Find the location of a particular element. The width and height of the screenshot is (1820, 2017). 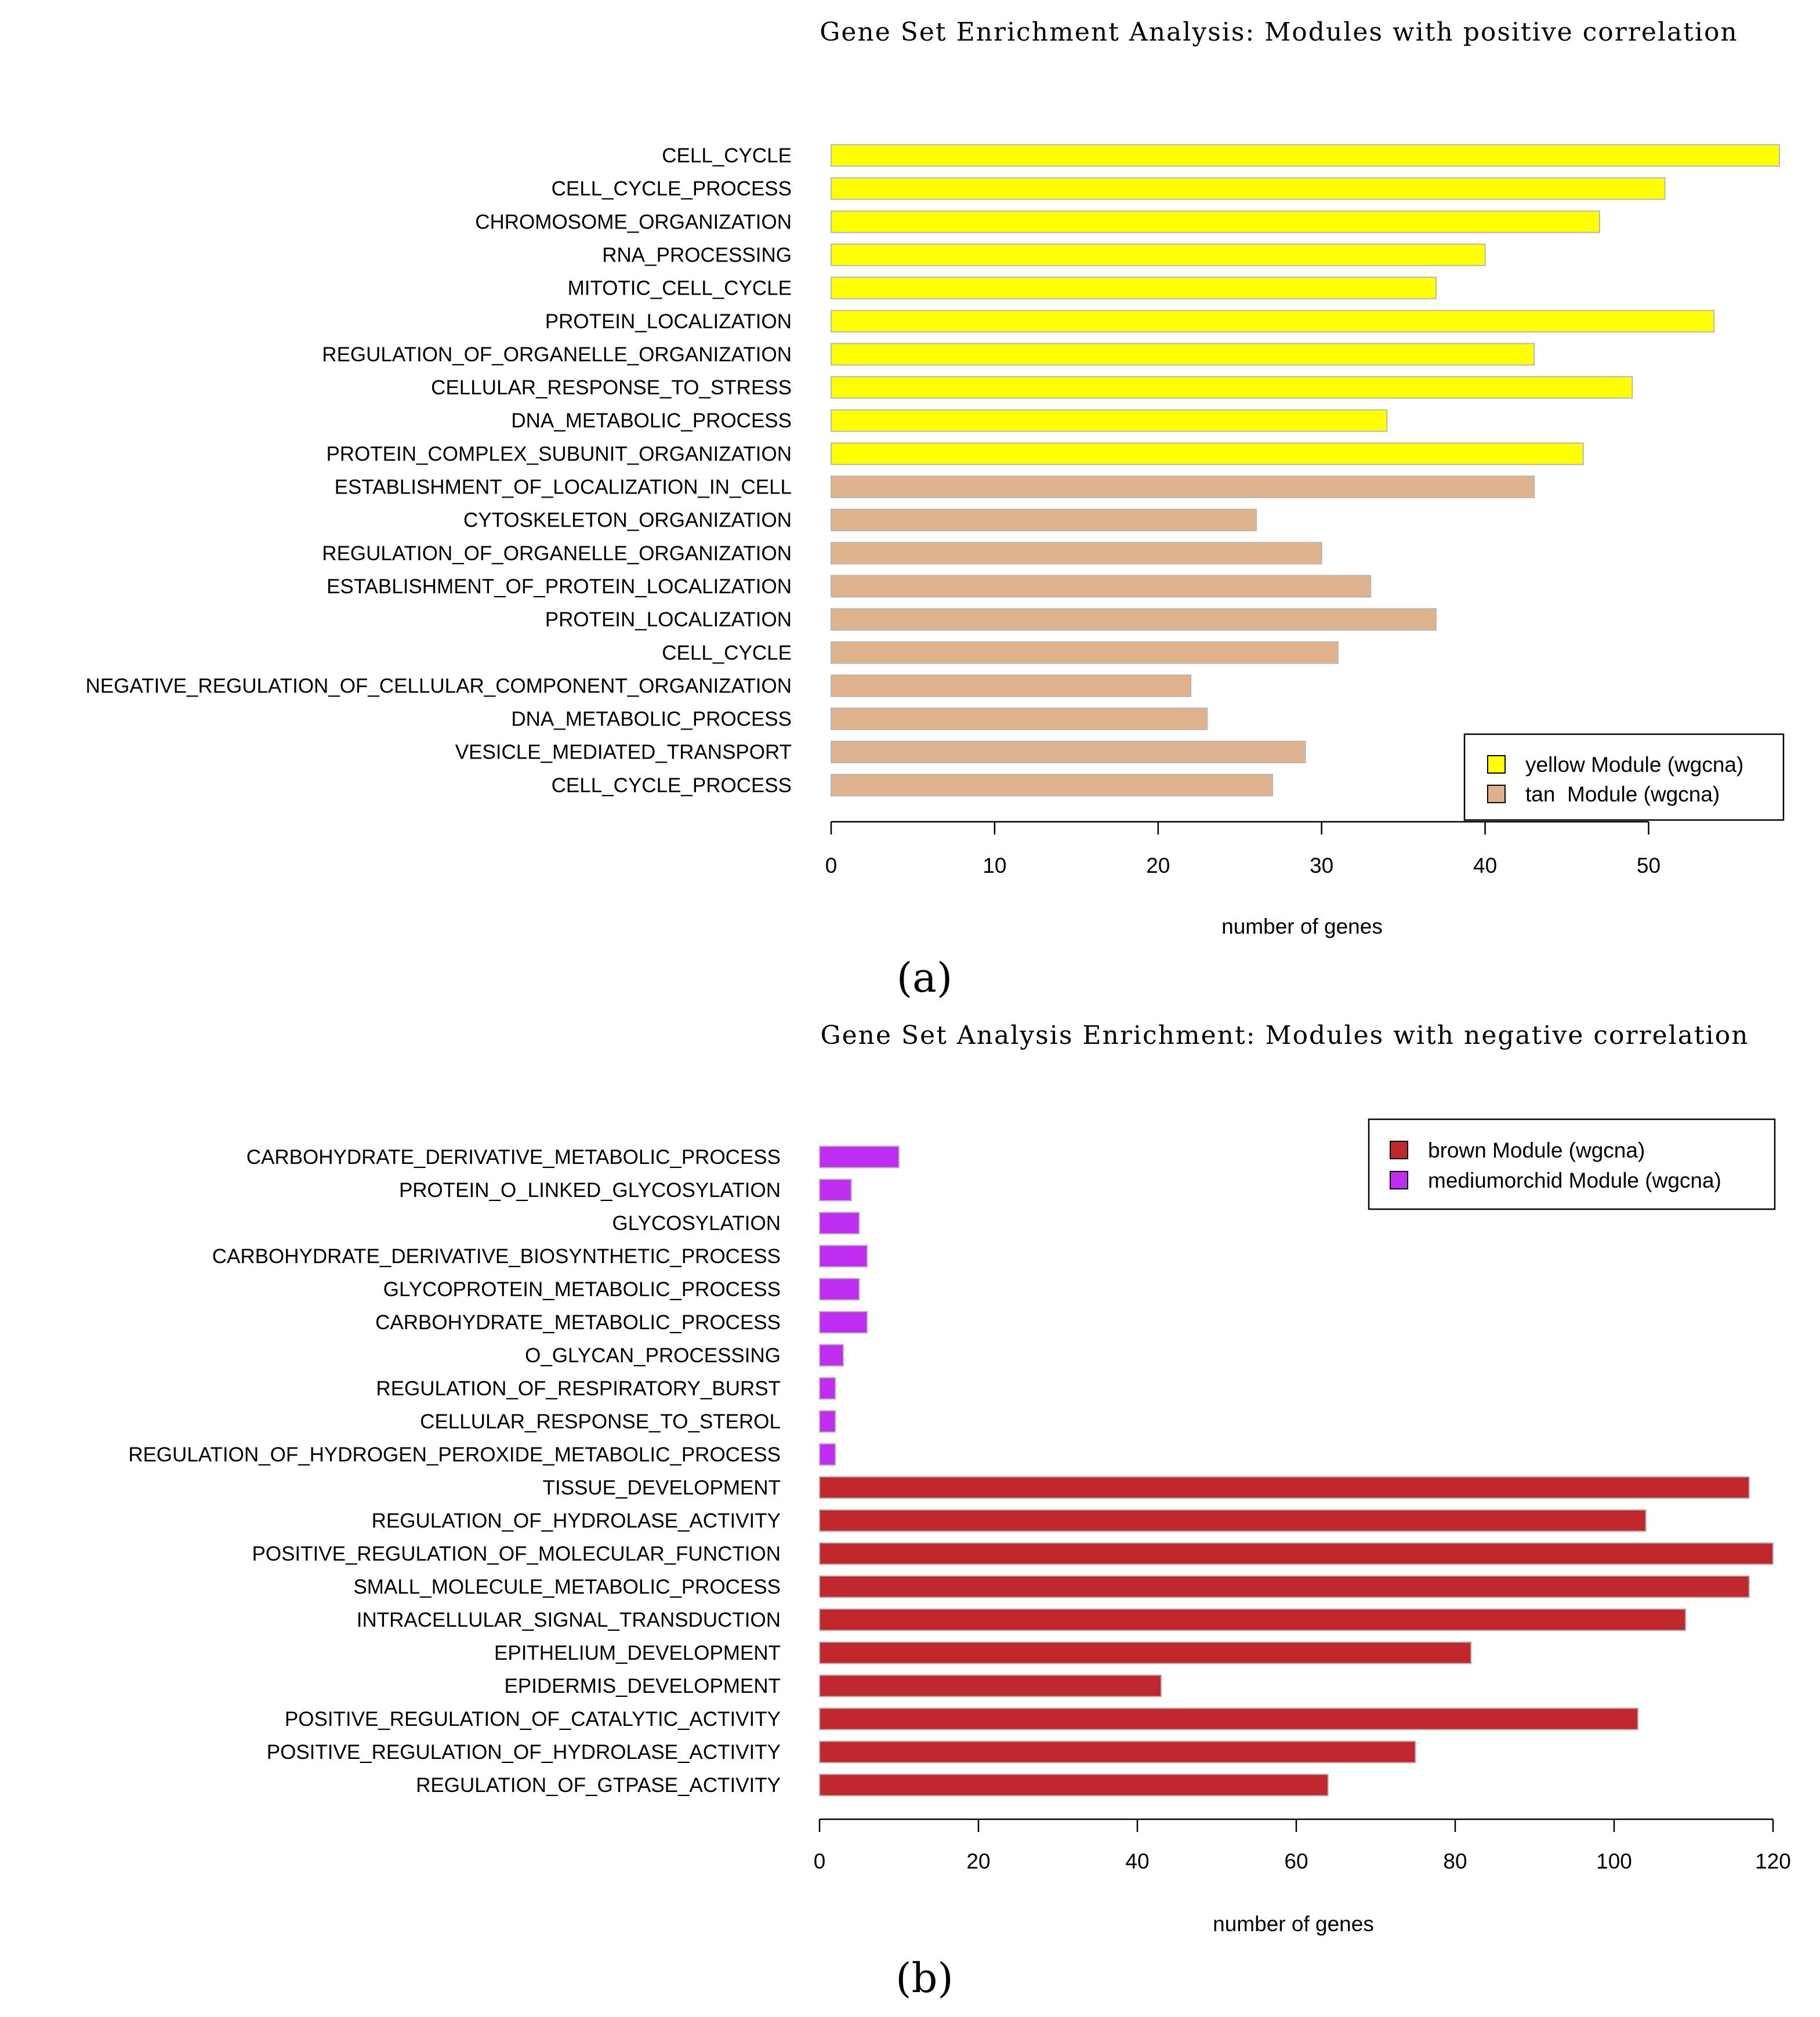

bar-positive-regulation-of-hydrolase-activity is located at coordinates (1117, 1752).